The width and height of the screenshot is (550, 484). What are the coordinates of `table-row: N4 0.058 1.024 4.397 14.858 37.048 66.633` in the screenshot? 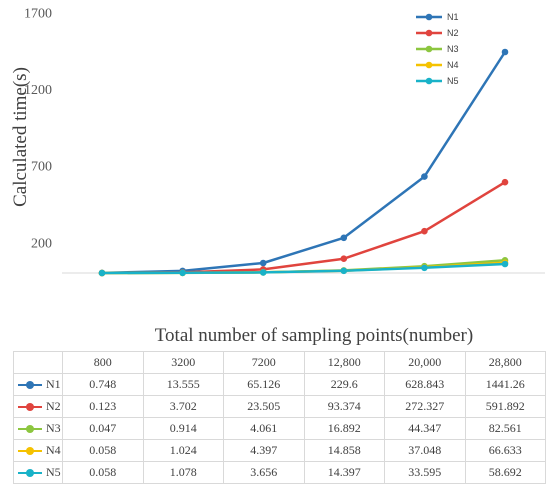 It's located at (279, 450).